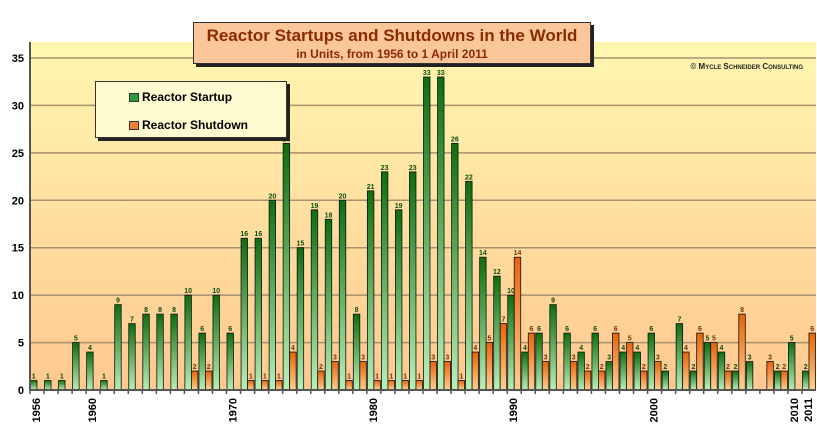 The height and width of the screenshot is (442, 817). What do you see at coordinates (301, 244) in the screenshot?
I see `data-label: 15` at bounding box center [301, 244].